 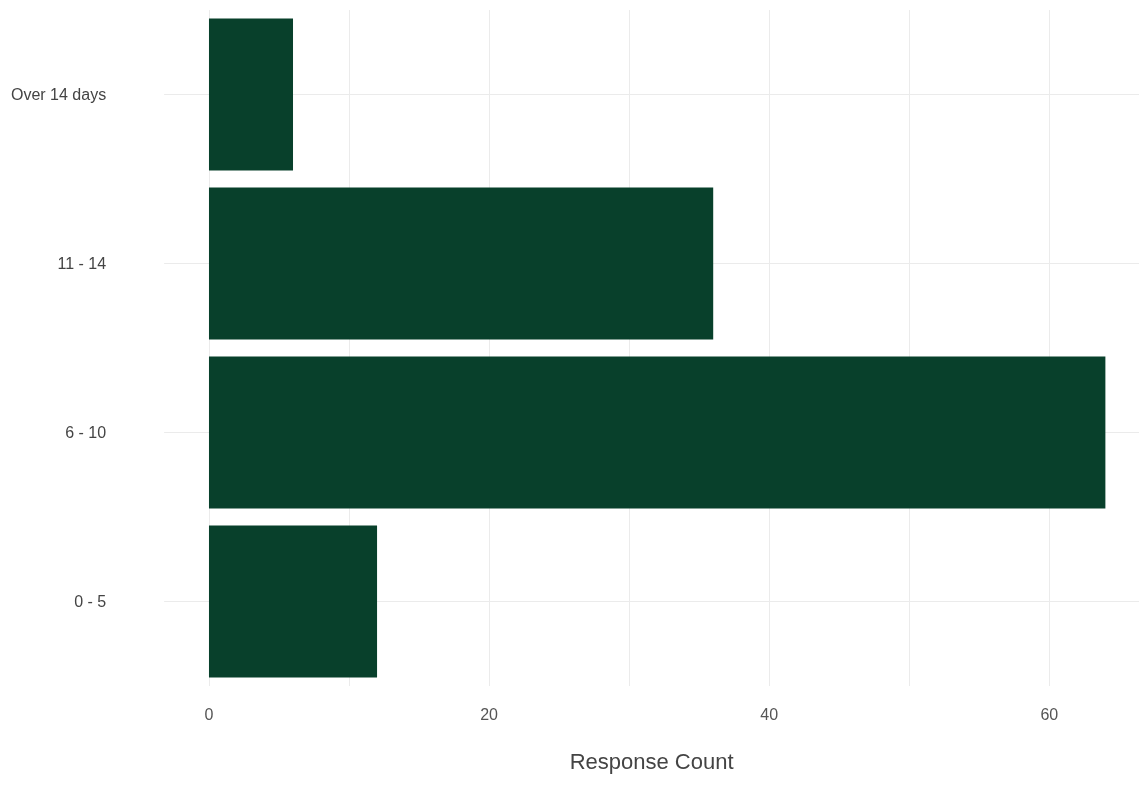 What do you see at coordinates (59, 94) in the screenshot?
I see `y-tick-label: Over 14 days` at bounding box center [59, 94].